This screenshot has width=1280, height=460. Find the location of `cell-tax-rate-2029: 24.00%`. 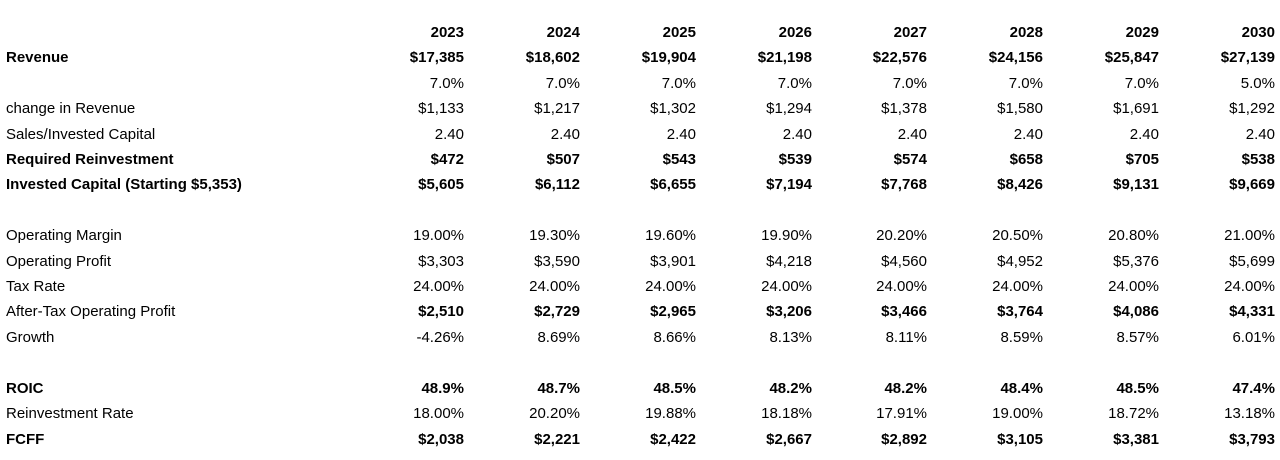

cell-tax-rate-2029: 24.00% is located at coordinates (1133, 286).